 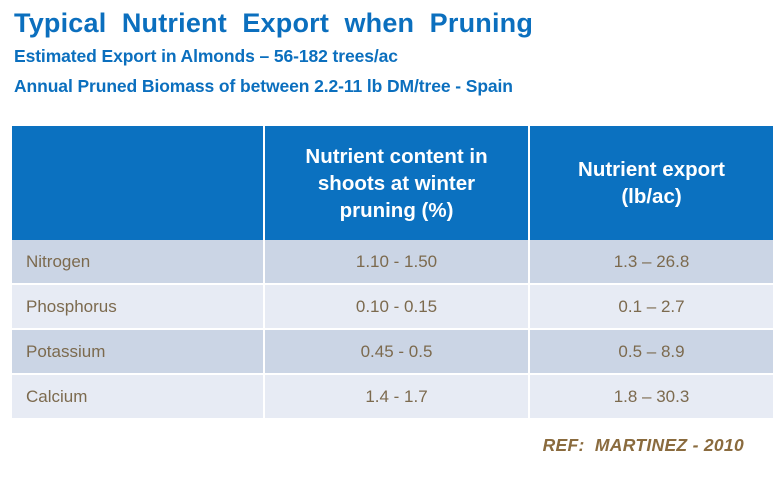 I want to click on reference-citation: REF: MARTINEZ - 2010, so click(x=643, y=445).